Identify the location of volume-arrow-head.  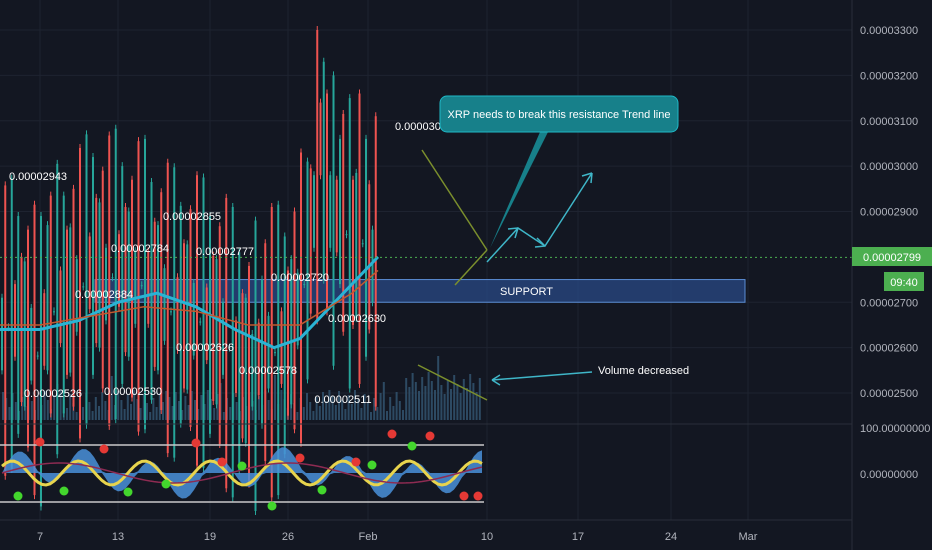
(496, 380).